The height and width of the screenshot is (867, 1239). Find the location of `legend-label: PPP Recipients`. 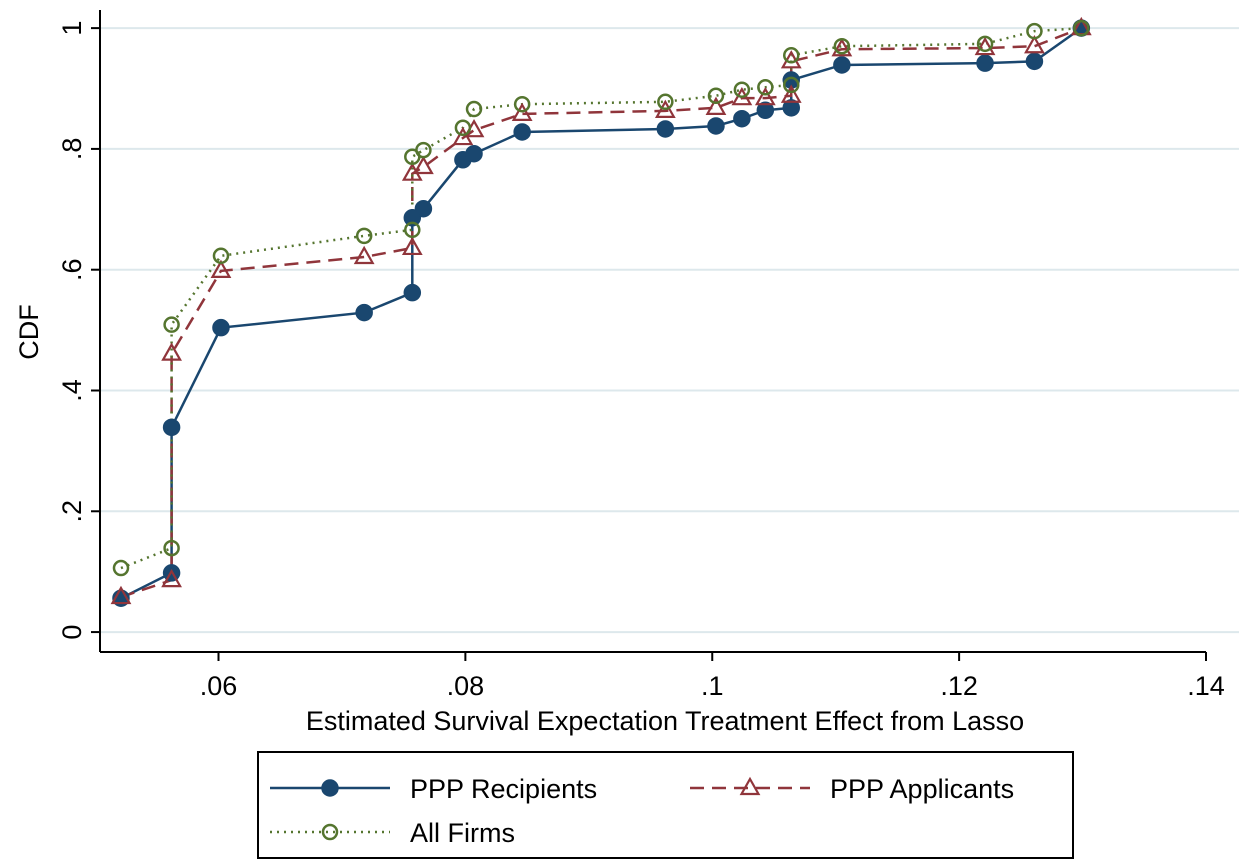

legend-label: PPP Recipients is located at coordinates (503, 789).